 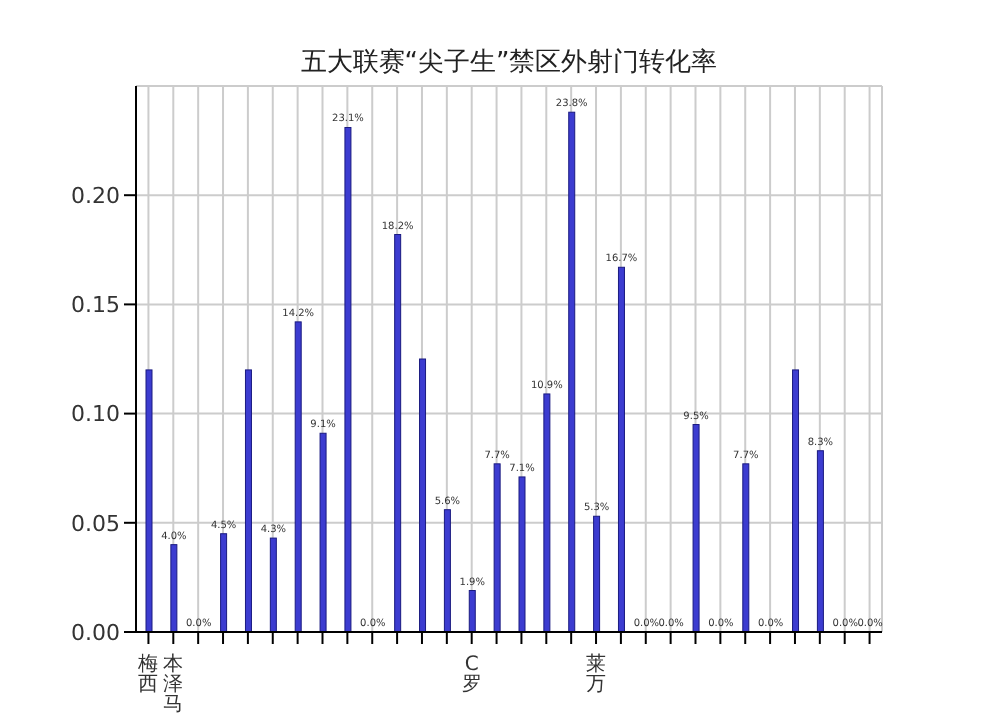 I want to click on x-tick-label: 梅西, so click(x=147, y=674).